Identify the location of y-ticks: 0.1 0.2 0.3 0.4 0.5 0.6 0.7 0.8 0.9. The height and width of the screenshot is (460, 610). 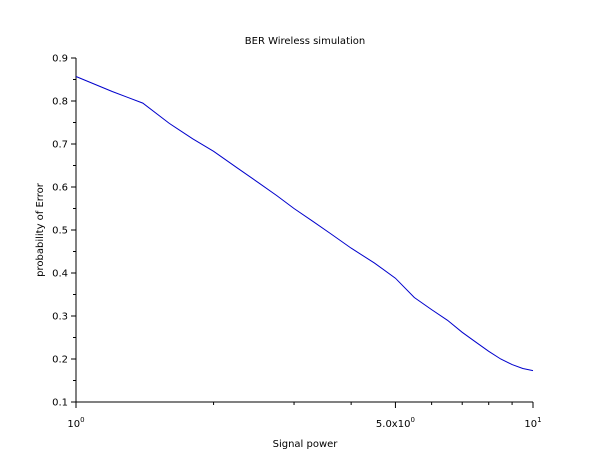
(64, 231).